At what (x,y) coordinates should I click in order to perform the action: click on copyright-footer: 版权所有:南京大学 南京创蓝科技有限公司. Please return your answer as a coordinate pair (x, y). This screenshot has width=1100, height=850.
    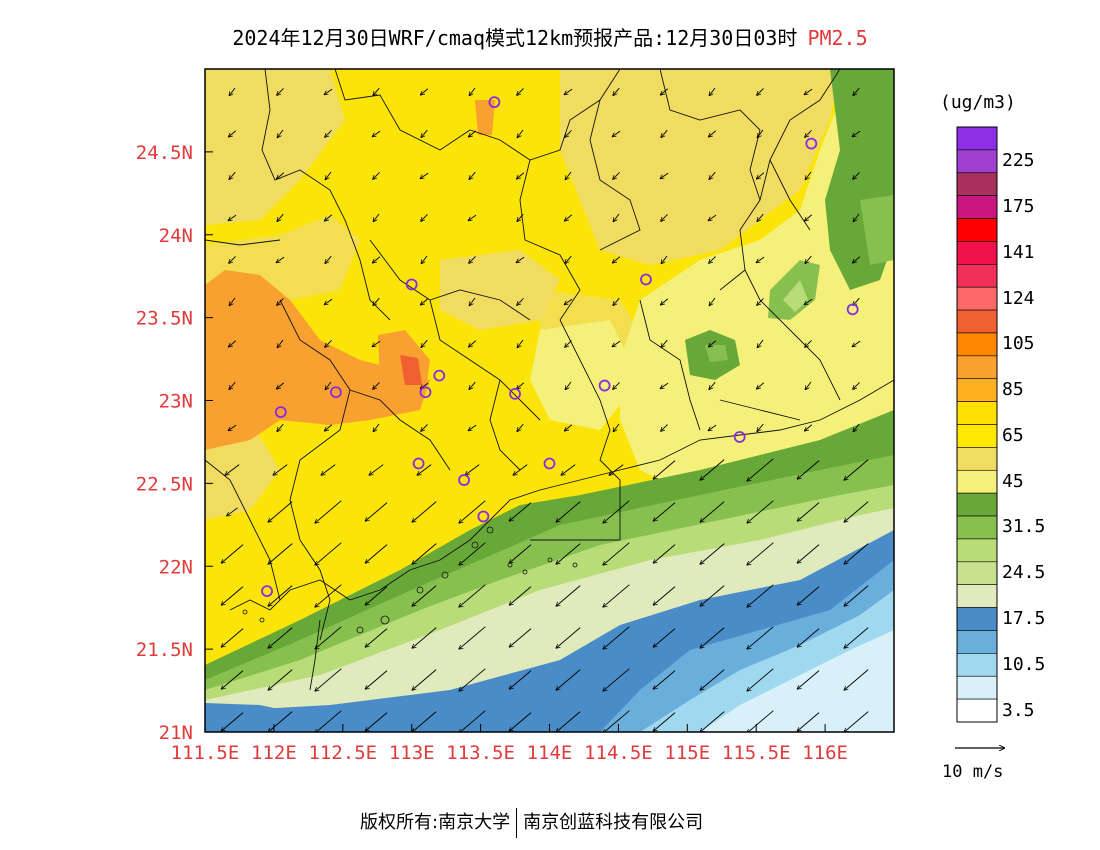
    Looking at the image, I should click on (531, 823).